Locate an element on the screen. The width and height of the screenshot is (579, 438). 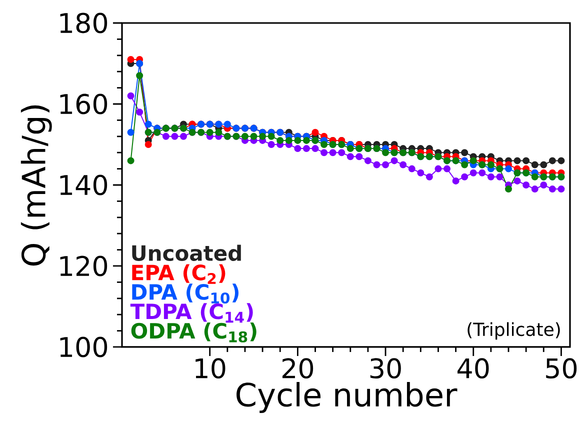
y-tick-label: 180 is located at coordinates (84, 23).